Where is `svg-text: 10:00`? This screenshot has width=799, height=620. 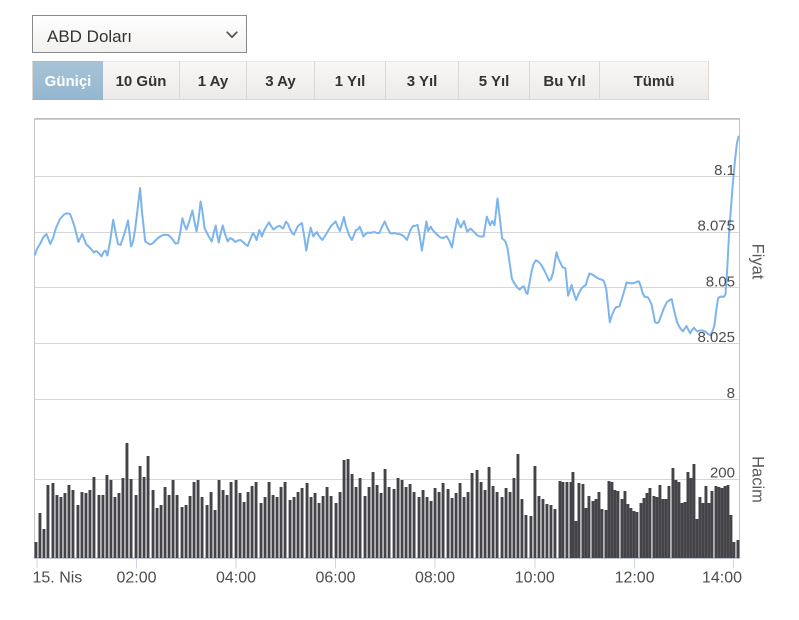
svg-text: 10:00 is located at coordinates (535, 578).